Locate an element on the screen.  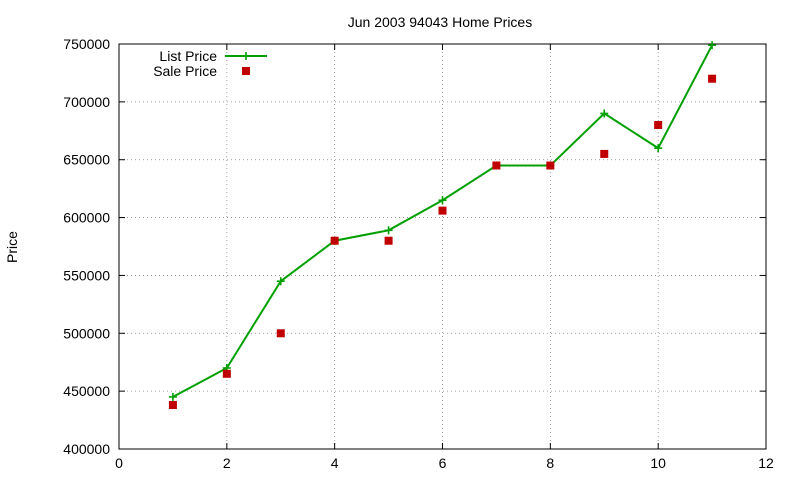
y-tick-label: 650000 is located at coordinates (86, 160).